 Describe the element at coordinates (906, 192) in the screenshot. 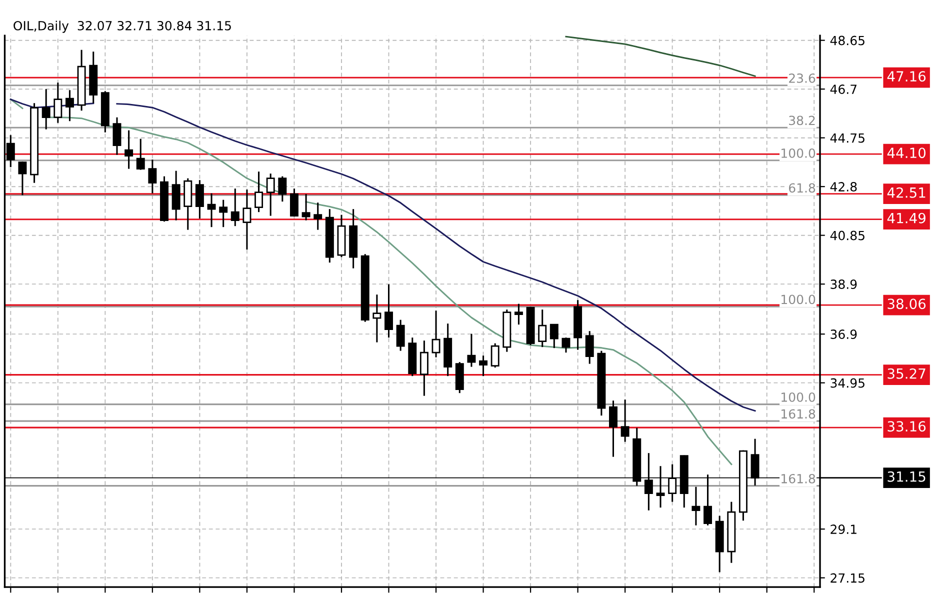

I see `ref-line-label: 42.51` at that location.